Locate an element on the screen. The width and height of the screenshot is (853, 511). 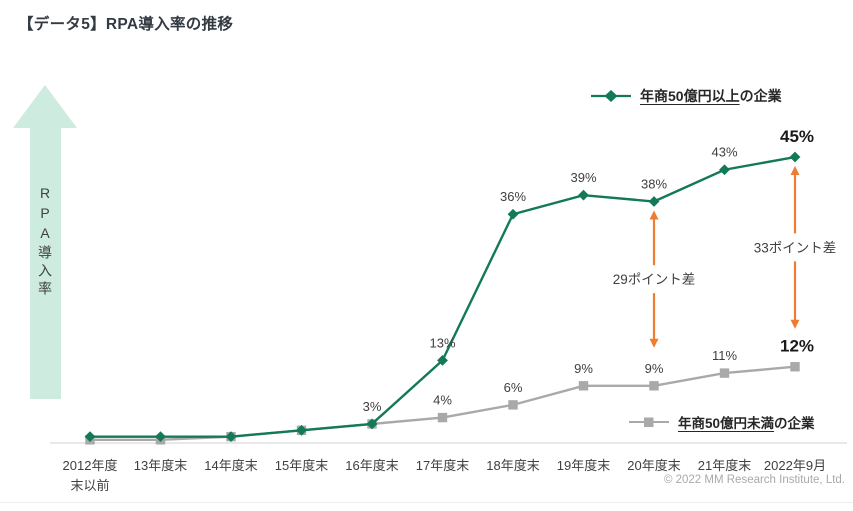
legend-above-50-billion: 年商50億円以上の企業 is located at coordinates (686, 96).